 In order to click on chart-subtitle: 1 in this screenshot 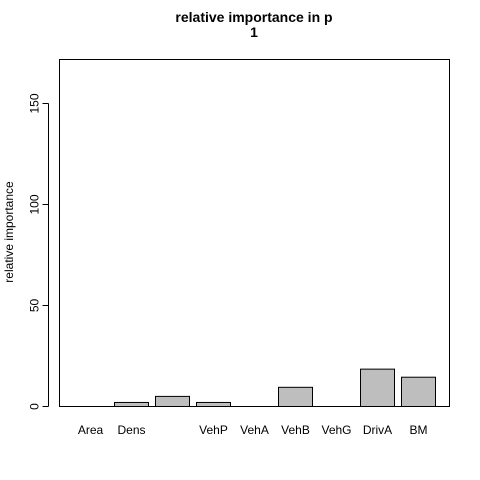, I will do `click(254, 32)`.